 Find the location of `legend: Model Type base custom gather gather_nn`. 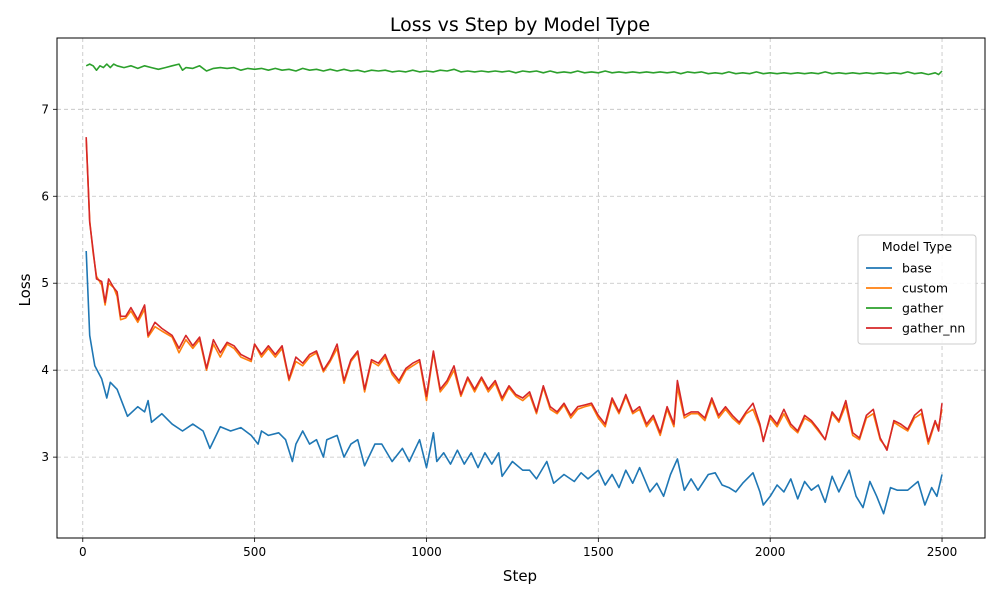

legend: Model Type base custom gather gather_nn is located at coordinates (917, 289).